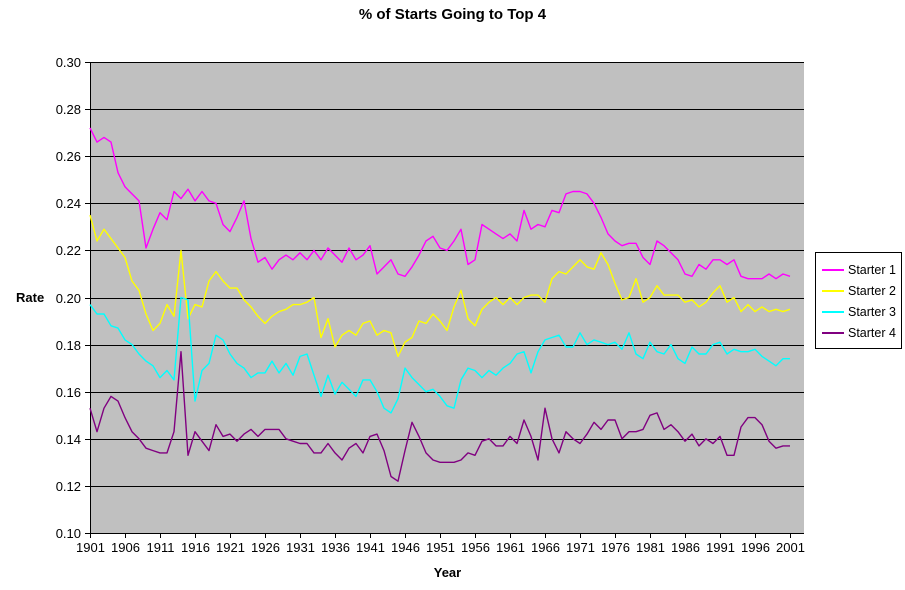 The height and width of the screenshot is (590, 905). I want to click on y-tick-label: 0.10, so click(68, 533).